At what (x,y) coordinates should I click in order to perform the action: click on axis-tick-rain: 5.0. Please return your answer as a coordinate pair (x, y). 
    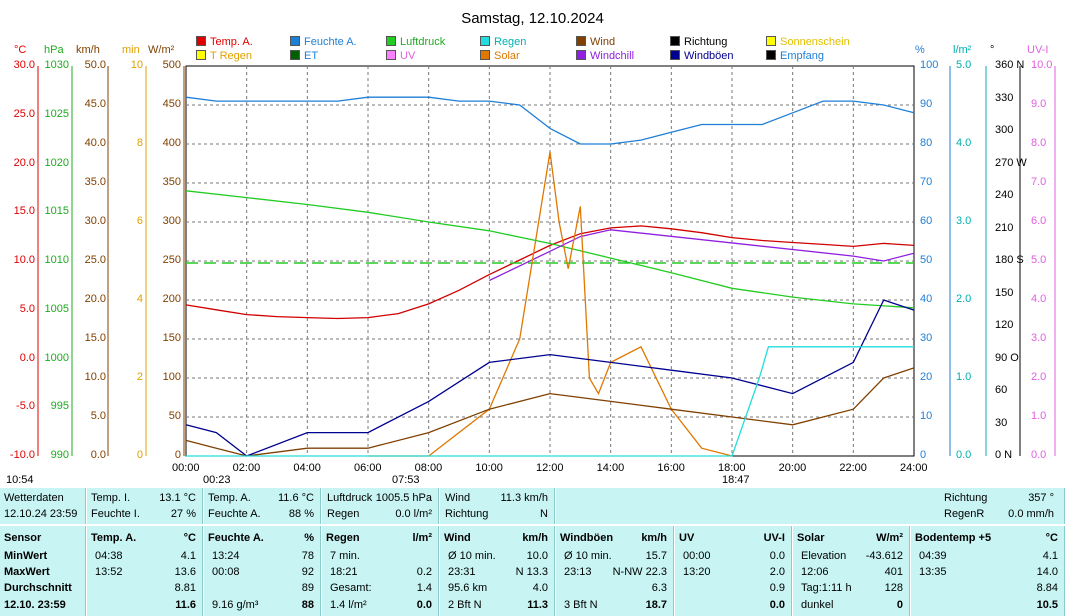
    Looking at the image, I should click on (964, 65).